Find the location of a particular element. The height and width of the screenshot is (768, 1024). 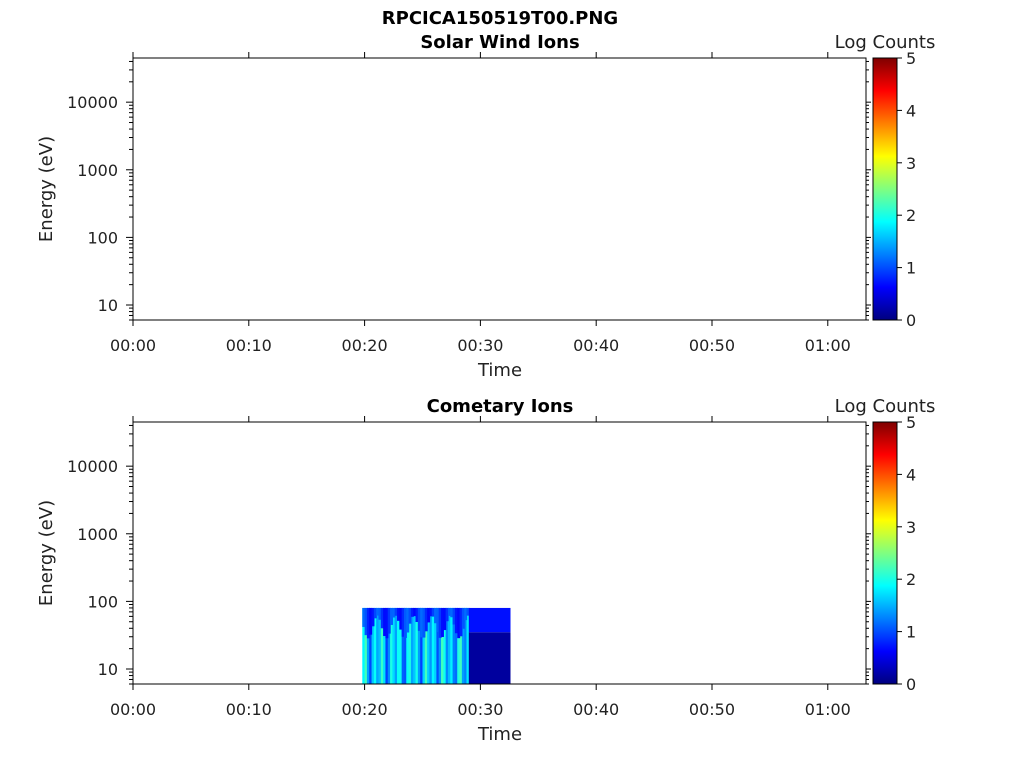

colorbar-tick-label: 5 is located at coordinates (911, 58).